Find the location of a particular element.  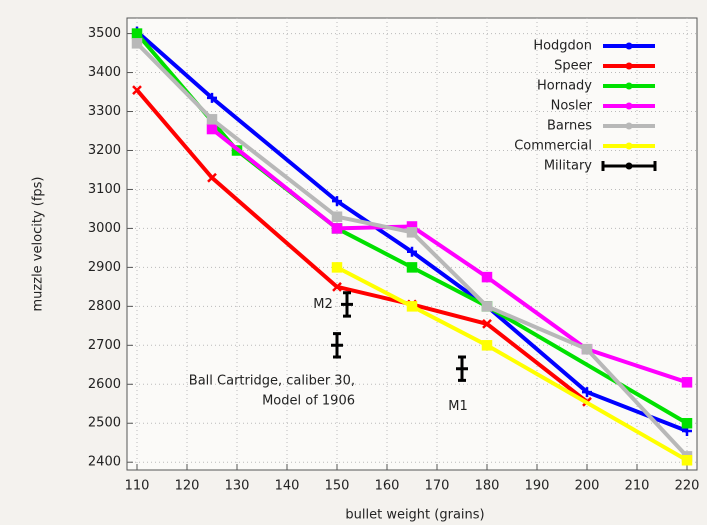

x-axis-label: bullet weight (grains) is located at coordinates (414, 515).